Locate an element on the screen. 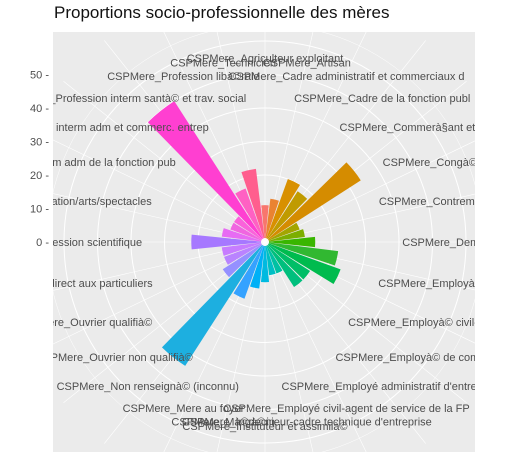  category-label: CSPMere_Agriculteur exploitant is located at coordinates (265, 59).